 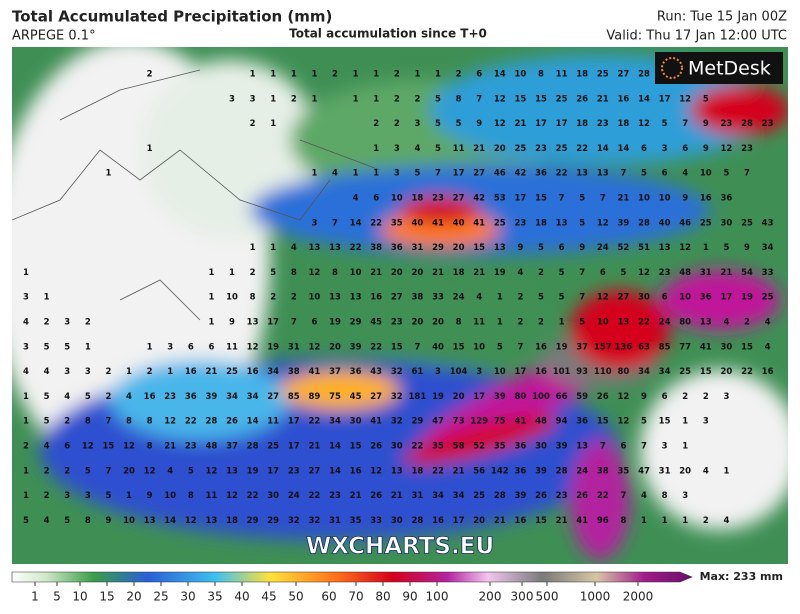 I want to click on grid-value: 34, so click(x=253, y=397).